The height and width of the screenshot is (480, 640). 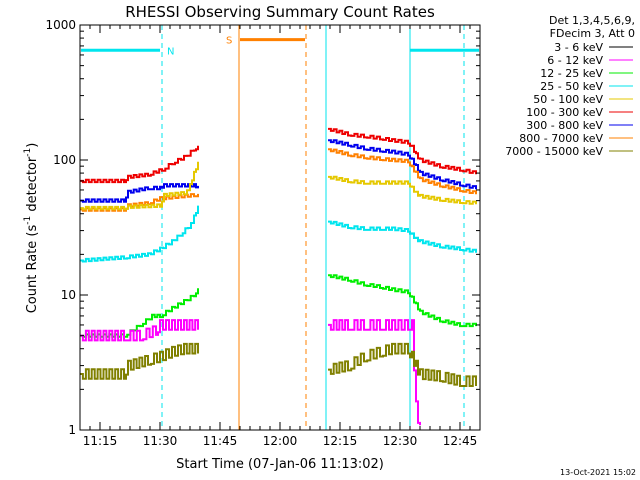 I want to click on y-axis-label: Count Rate (s-1 detector-1), so click(x=31, y=228).